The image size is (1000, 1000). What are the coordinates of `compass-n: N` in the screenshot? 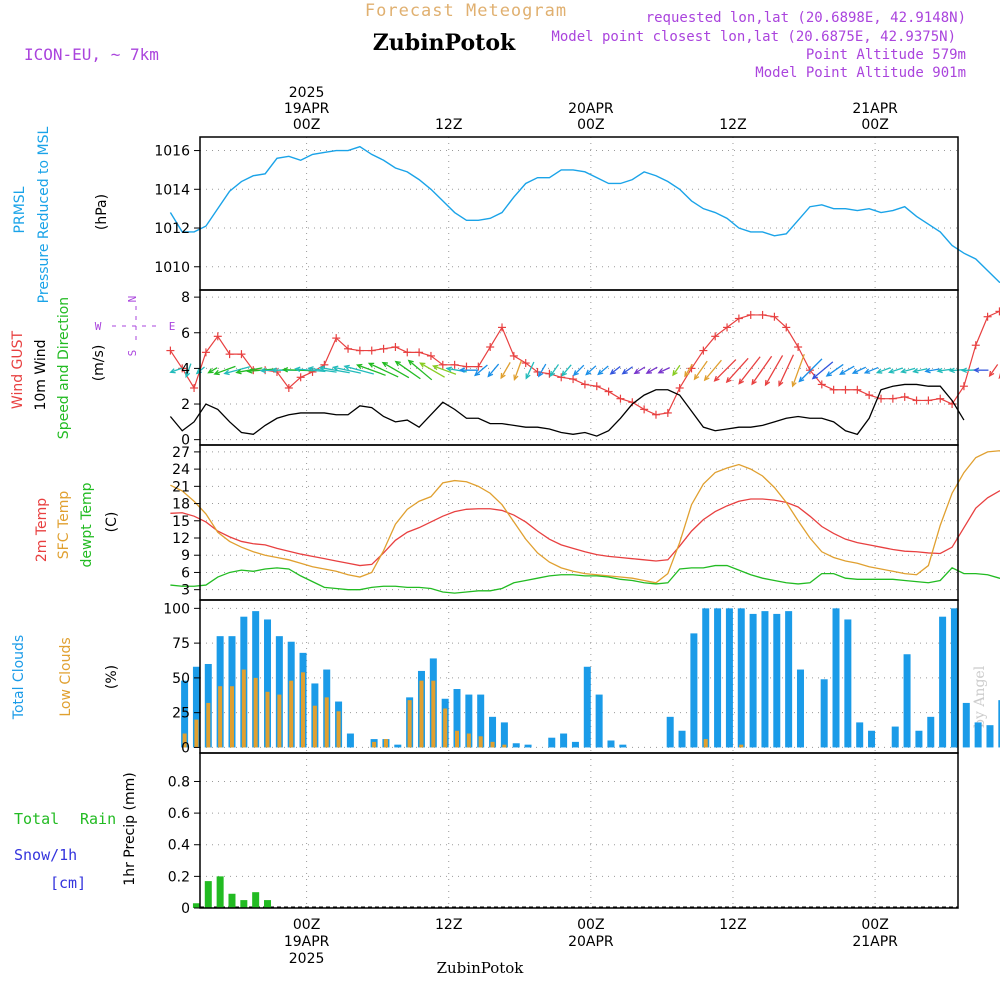 It's located at (132, 299).